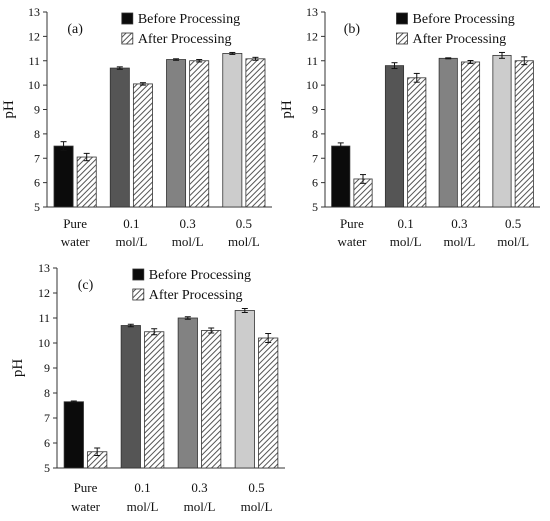 This screenshot has height=521, width=550. What do you see at coordinates (86, 285) in the screenshot?
I see `panel-label-c: (c)` at bounding box center [86, 285].